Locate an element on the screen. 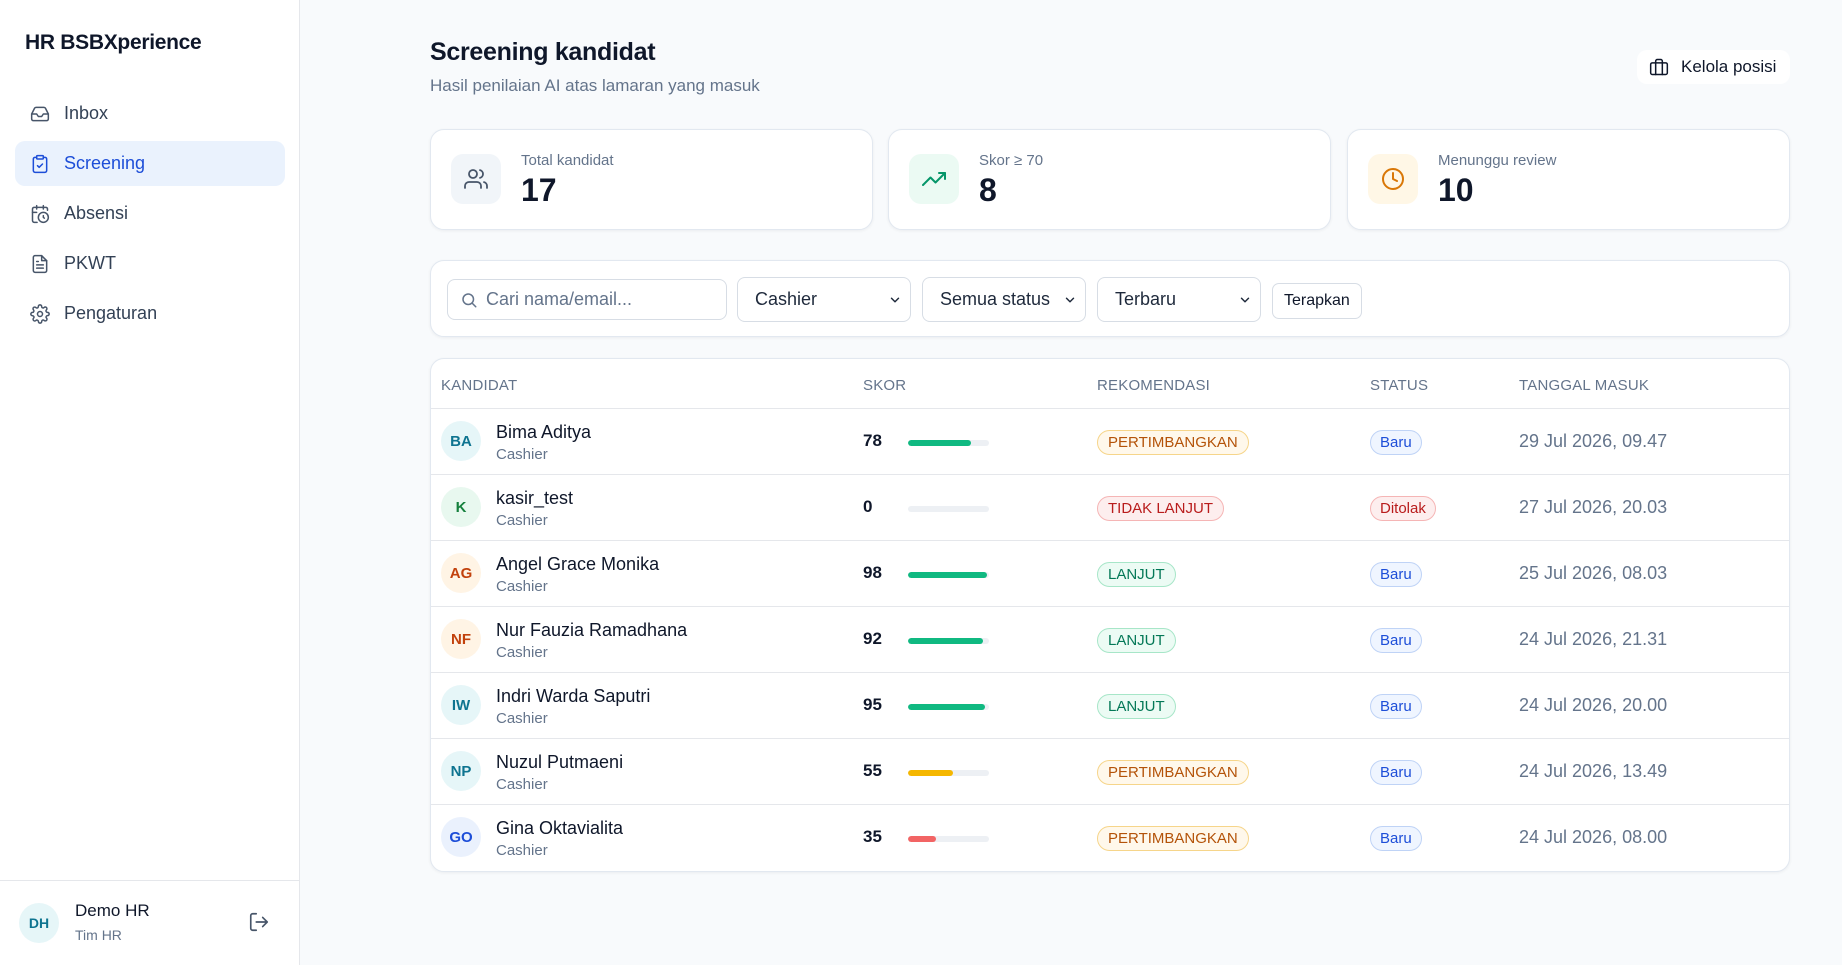 The height and width of the screenshot is (965, 1842). avatar: AG is located at coordinates (461, 573).